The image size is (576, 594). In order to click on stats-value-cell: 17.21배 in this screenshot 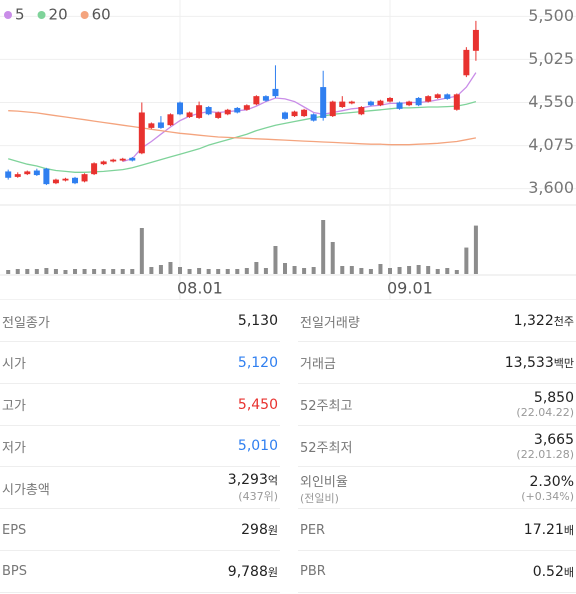, I will do `click(549, 530)`.